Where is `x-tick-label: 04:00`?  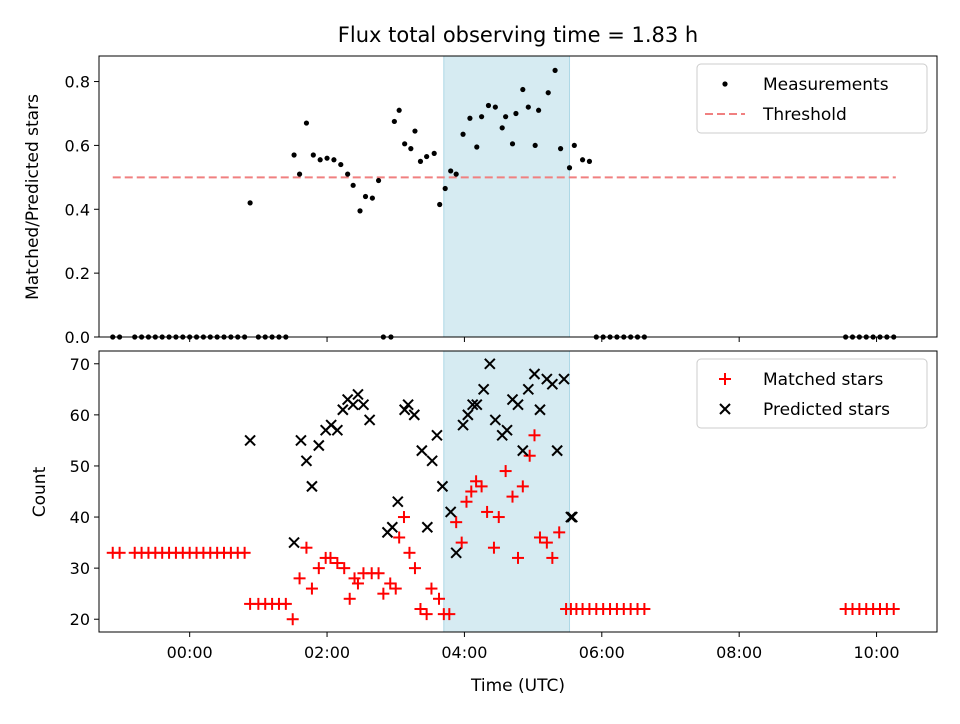 x-tick-label: 04:00 is located at coordinates (464, 652).